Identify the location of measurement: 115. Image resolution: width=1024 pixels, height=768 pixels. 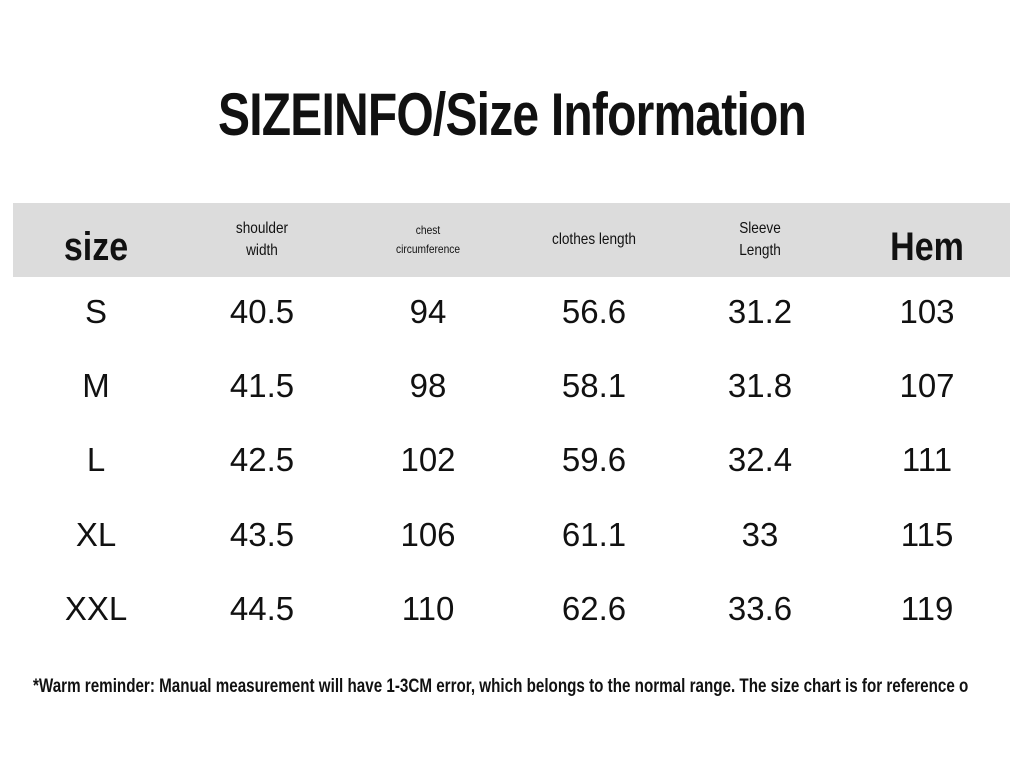
(927, 534).